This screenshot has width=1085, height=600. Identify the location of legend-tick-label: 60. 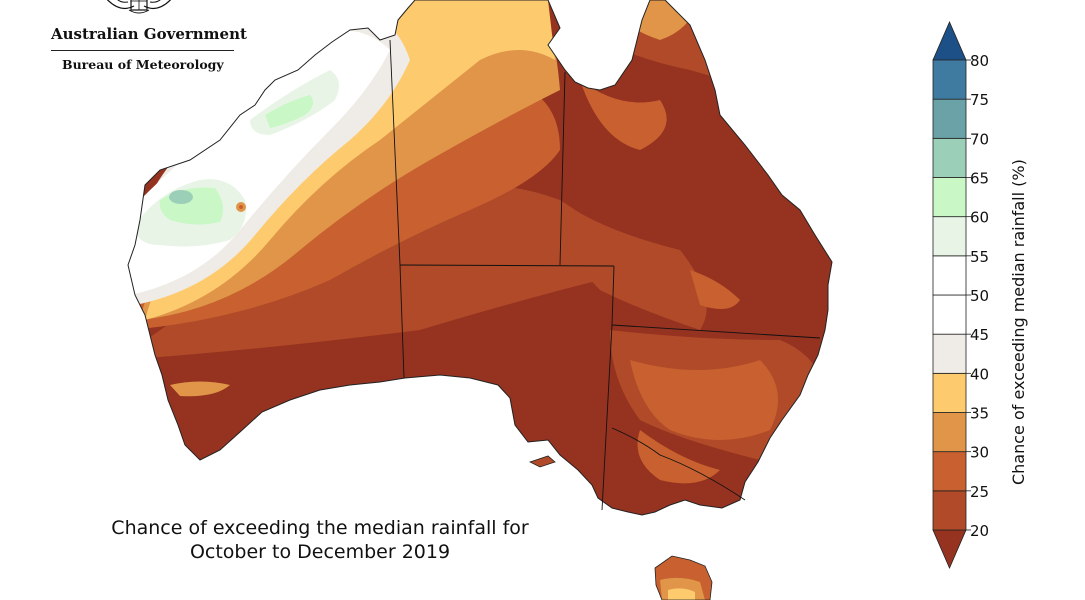
(979, 218).